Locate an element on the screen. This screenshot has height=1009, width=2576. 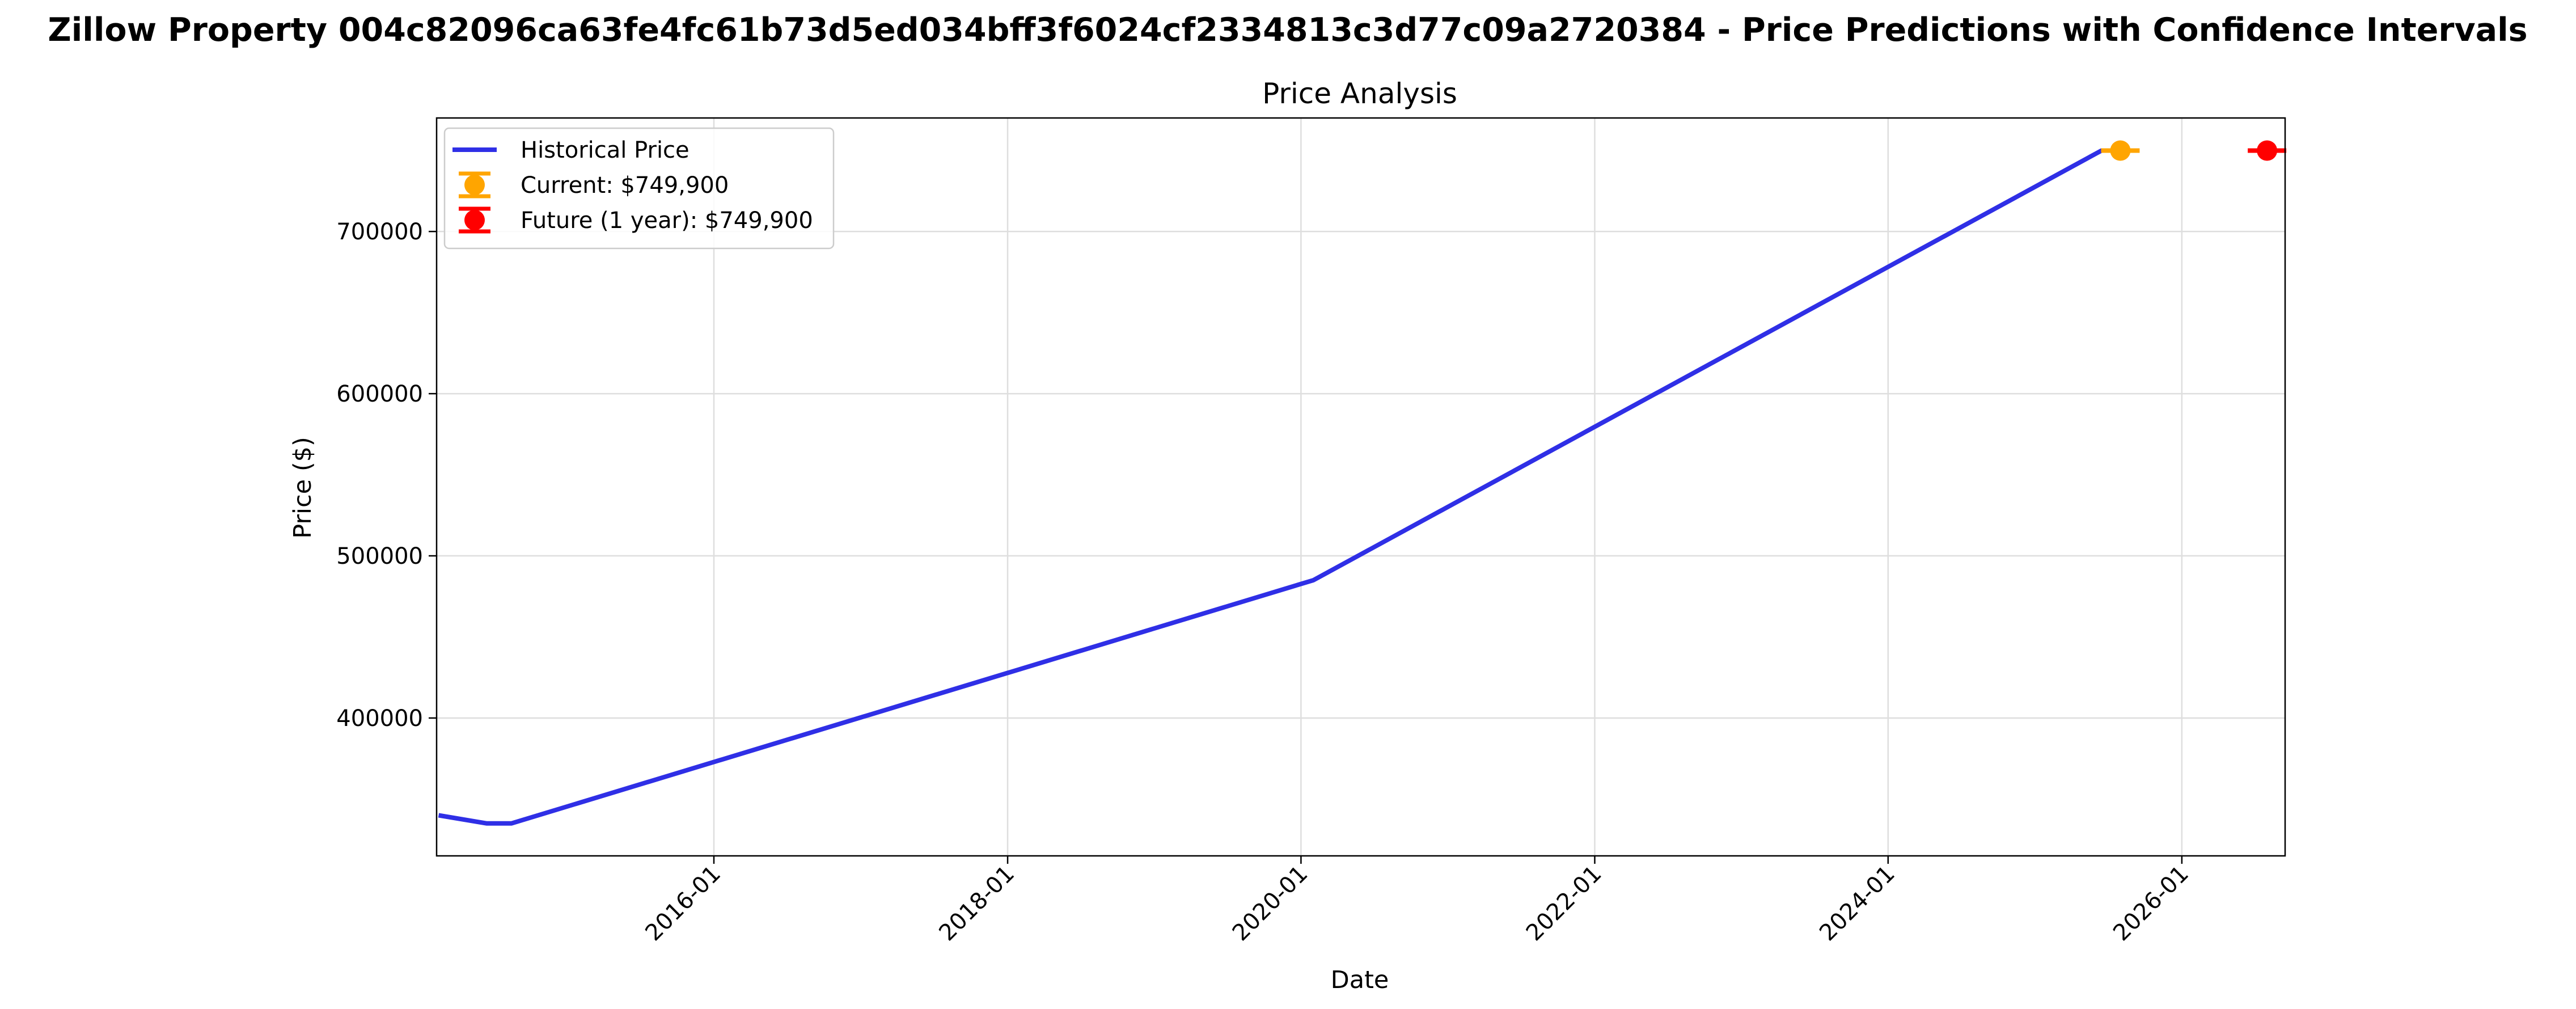
legend-box is located at coordinates (639, 189).